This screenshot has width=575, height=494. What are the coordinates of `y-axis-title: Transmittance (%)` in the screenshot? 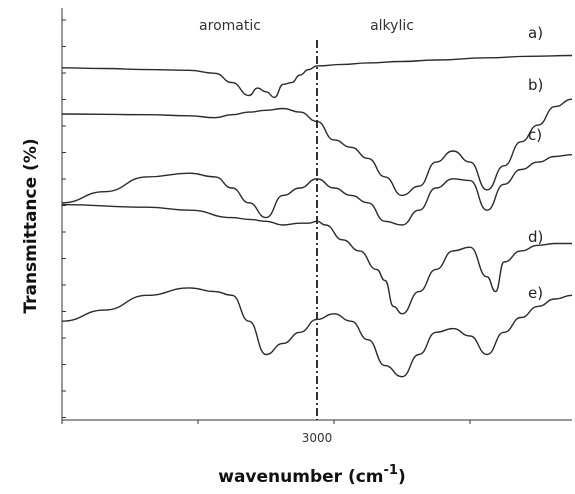 It's located at (31, 225).